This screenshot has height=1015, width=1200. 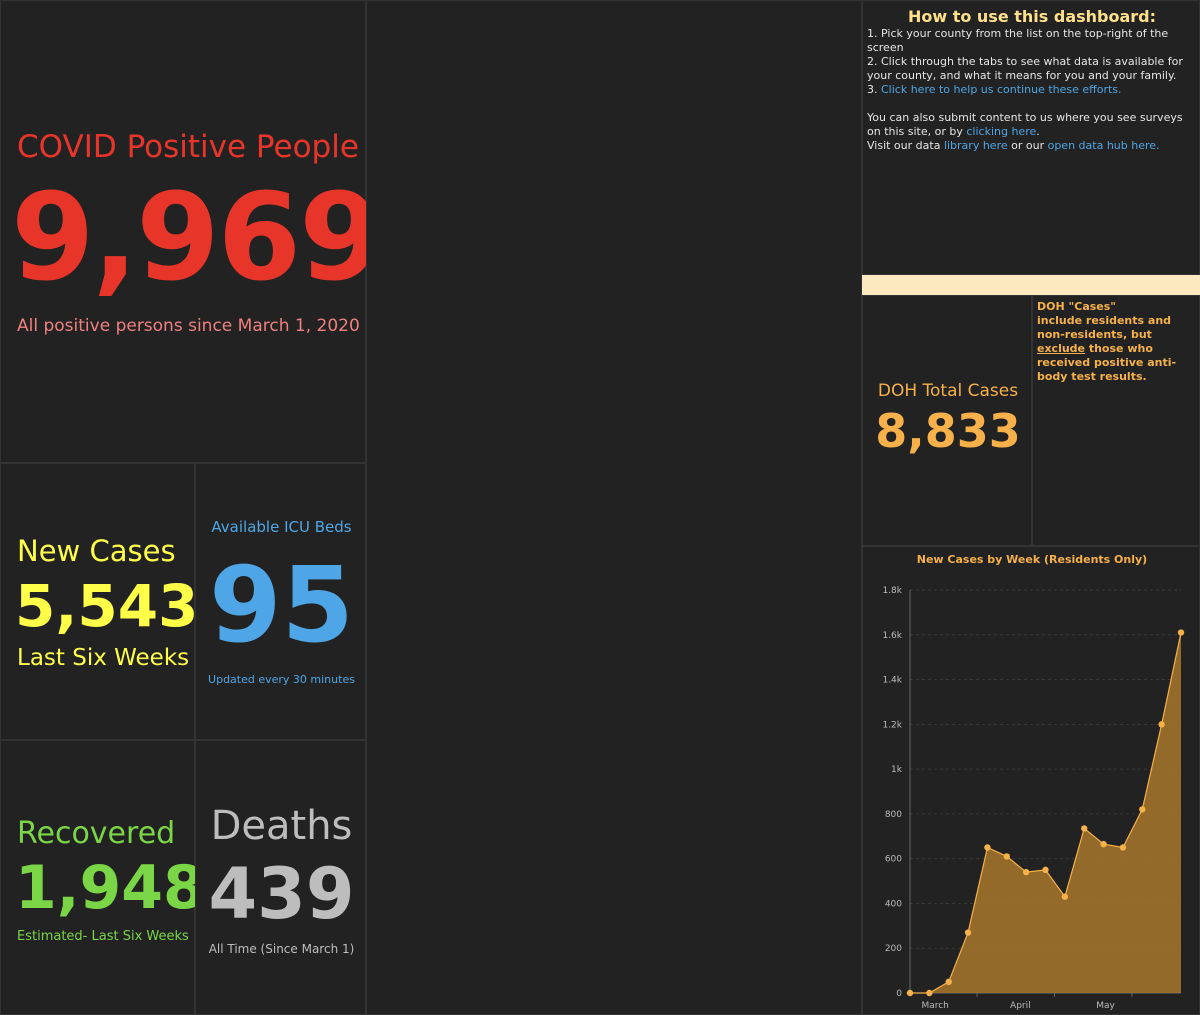 I want to click on deaths-panel: Deaths 439 All Time (Since March 1), so click(x=280, y=877).